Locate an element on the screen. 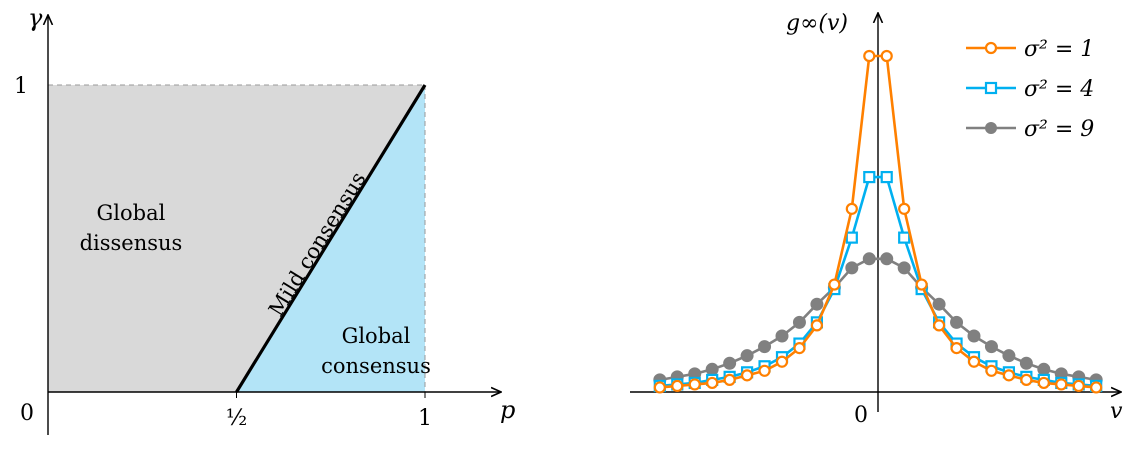 This screenshot has height=450, width=1140. legend-entry: σ² = 9 is located at coordinates (1030, 129).